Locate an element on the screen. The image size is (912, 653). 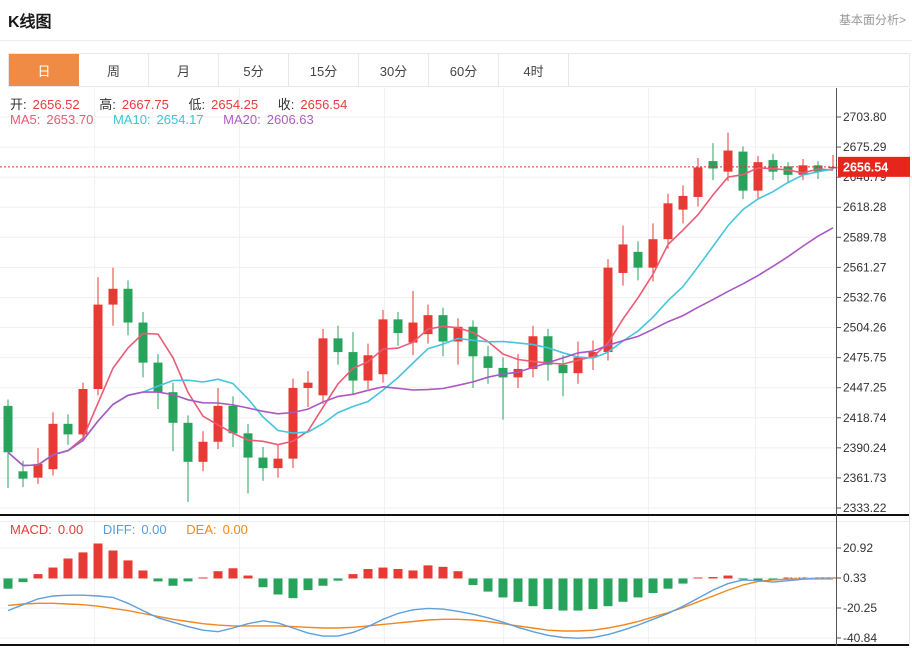
price-axis-label: 2447.25 is located at coordinates (865, 388).